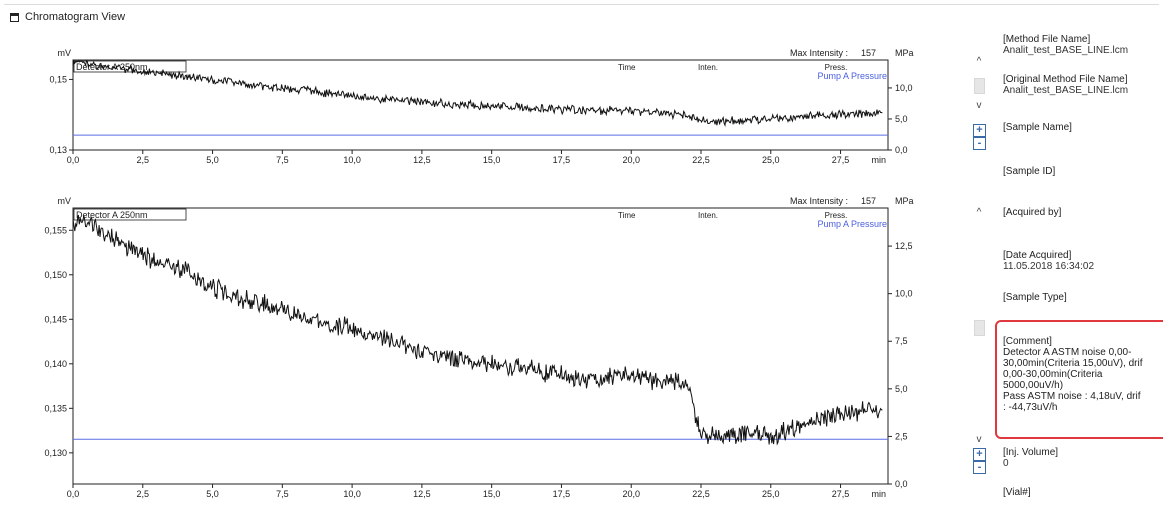  I want to click on info-label: [Date Acquired], so click(1037, 255).